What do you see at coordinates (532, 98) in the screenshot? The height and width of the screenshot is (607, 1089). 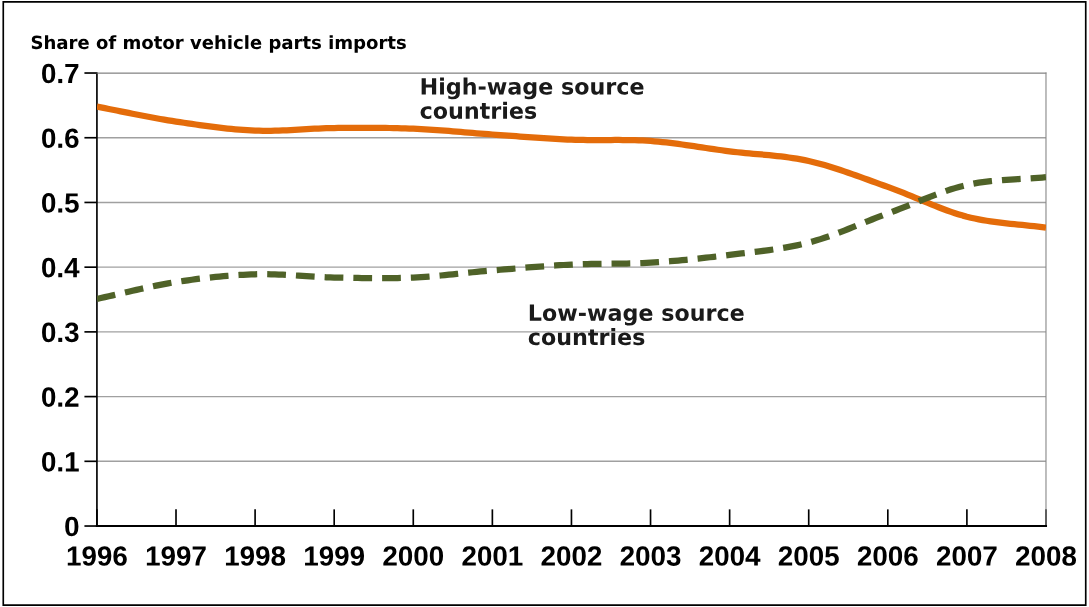 I see `series-label: High-wage source countries` at bounding box center [532, 98].